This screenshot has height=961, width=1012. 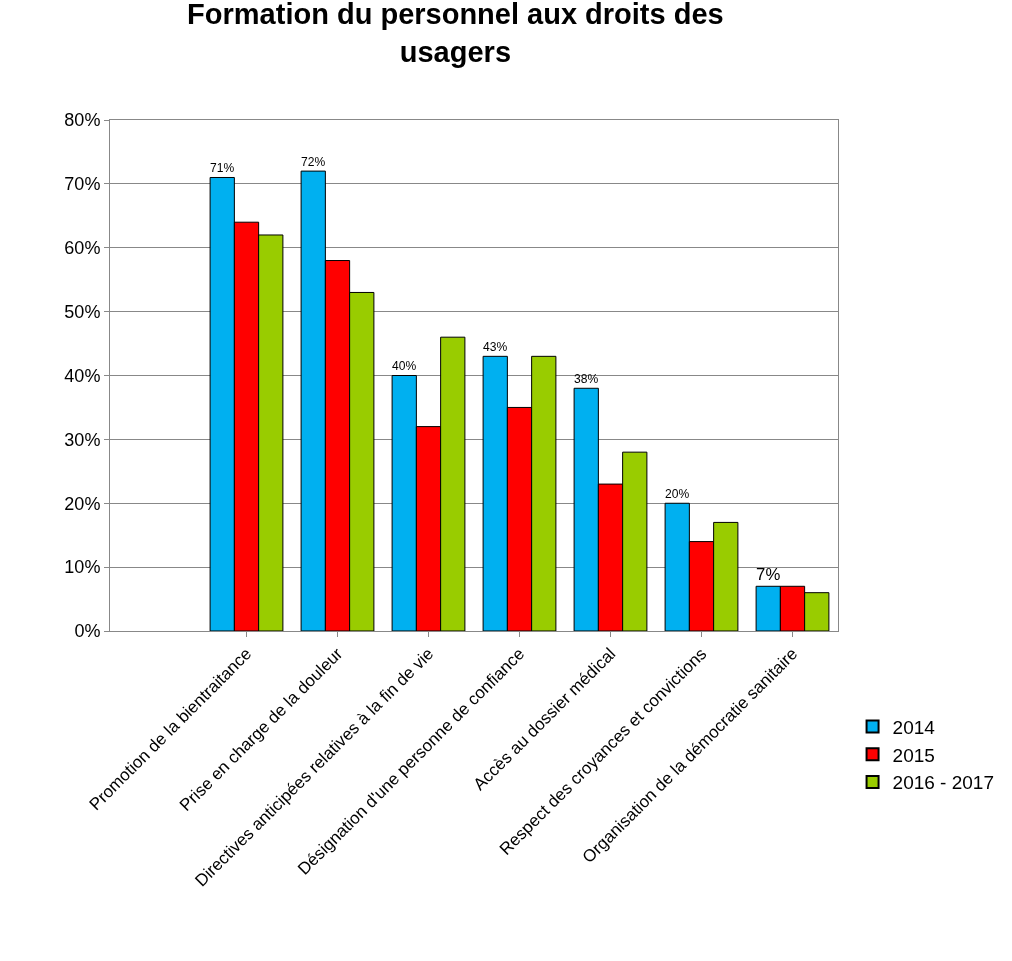 I want to click on y-tick-label: 10%, so click(x=82, y=567).